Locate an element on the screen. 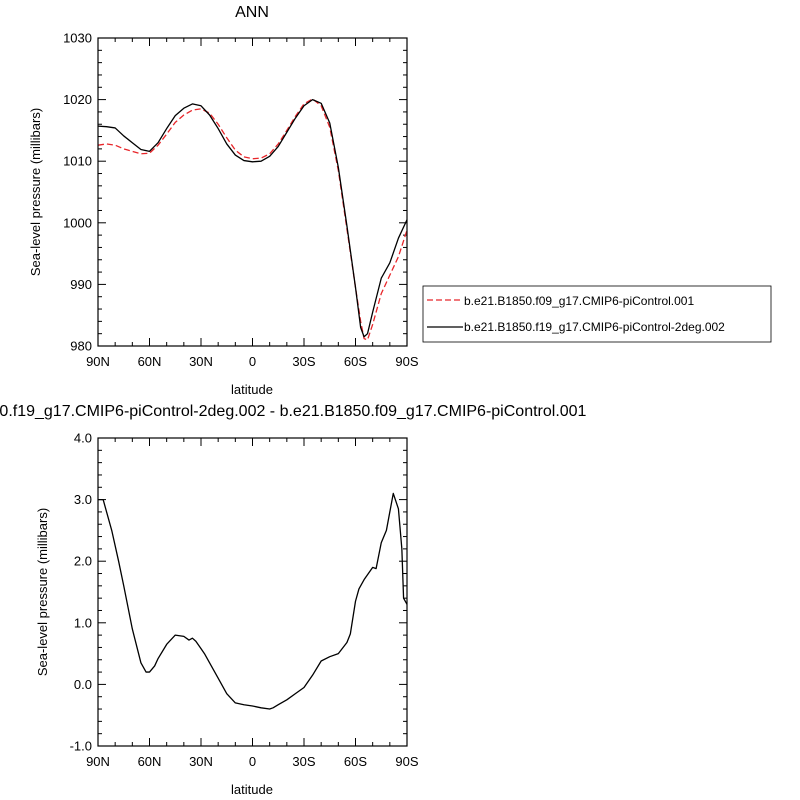 Image resolution: width=800 pixels, height=800 pixels. y-tick-label: -1.0 is located at coordinates (81, 746).